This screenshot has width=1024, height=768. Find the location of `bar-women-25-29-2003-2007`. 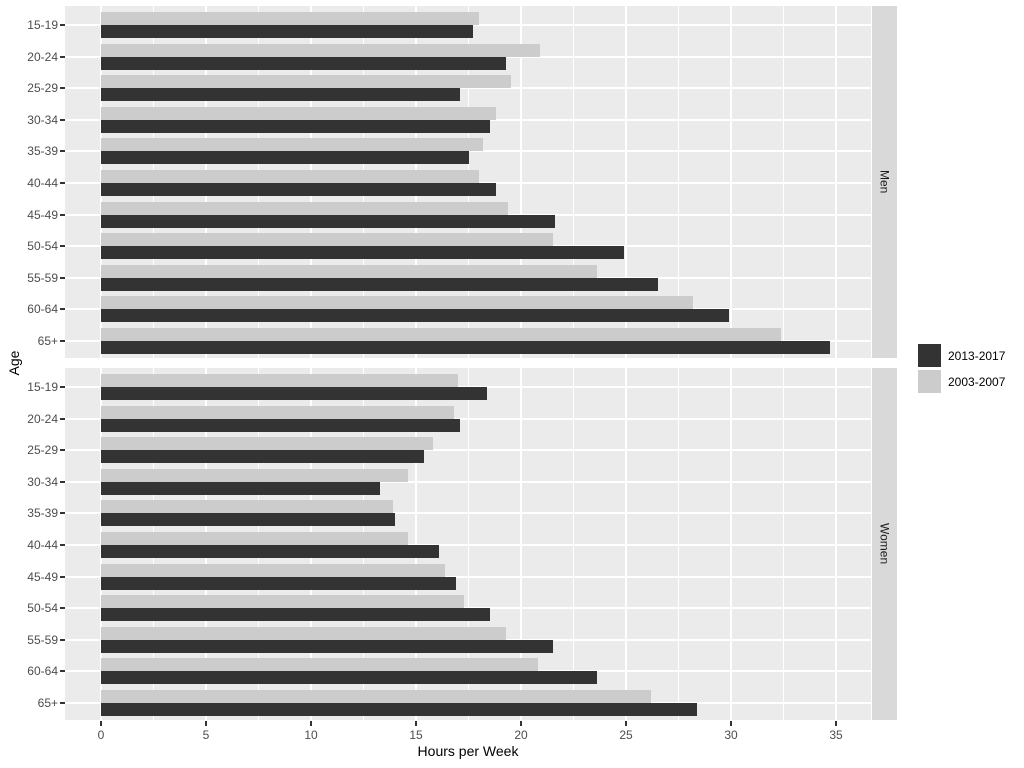

bar-women-25-29-2003-2007 is located at coordinates (267, 444).